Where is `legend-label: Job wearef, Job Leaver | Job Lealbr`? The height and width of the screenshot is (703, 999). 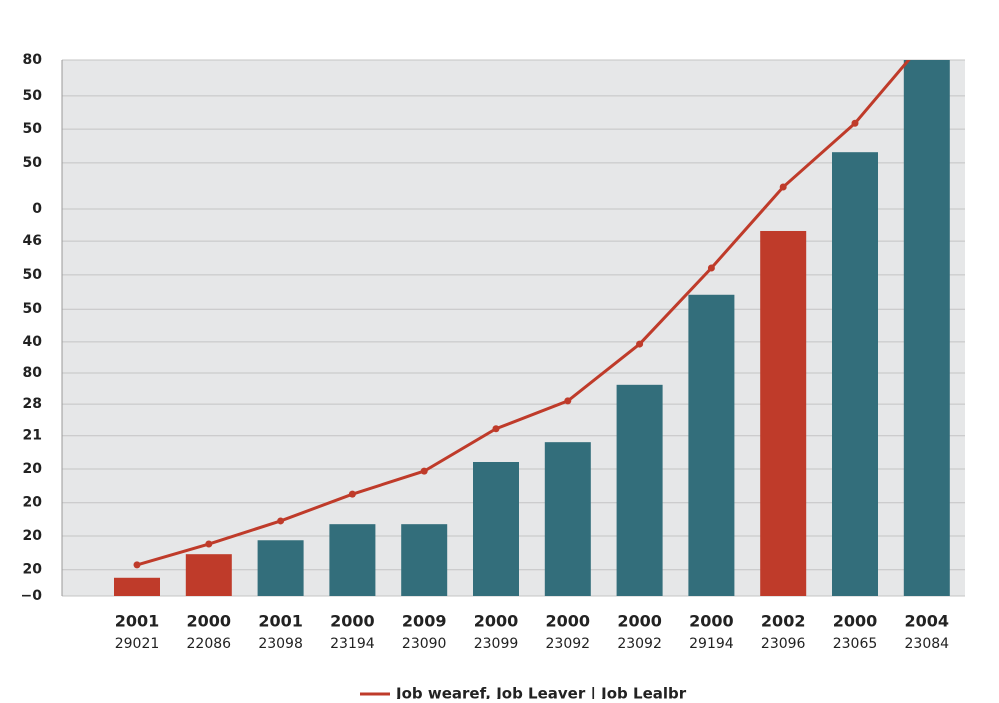
legend-label: Job wearef, Job Leaver | Job Lealbr is located at coordinates (541, 692).